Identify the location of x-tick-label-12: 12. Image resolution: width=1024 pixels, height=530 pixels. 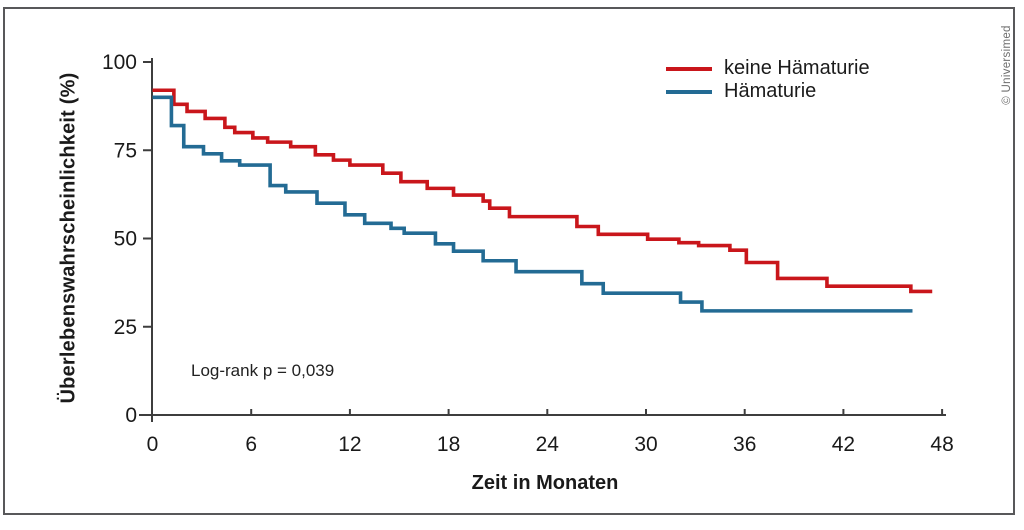
(349, 444).